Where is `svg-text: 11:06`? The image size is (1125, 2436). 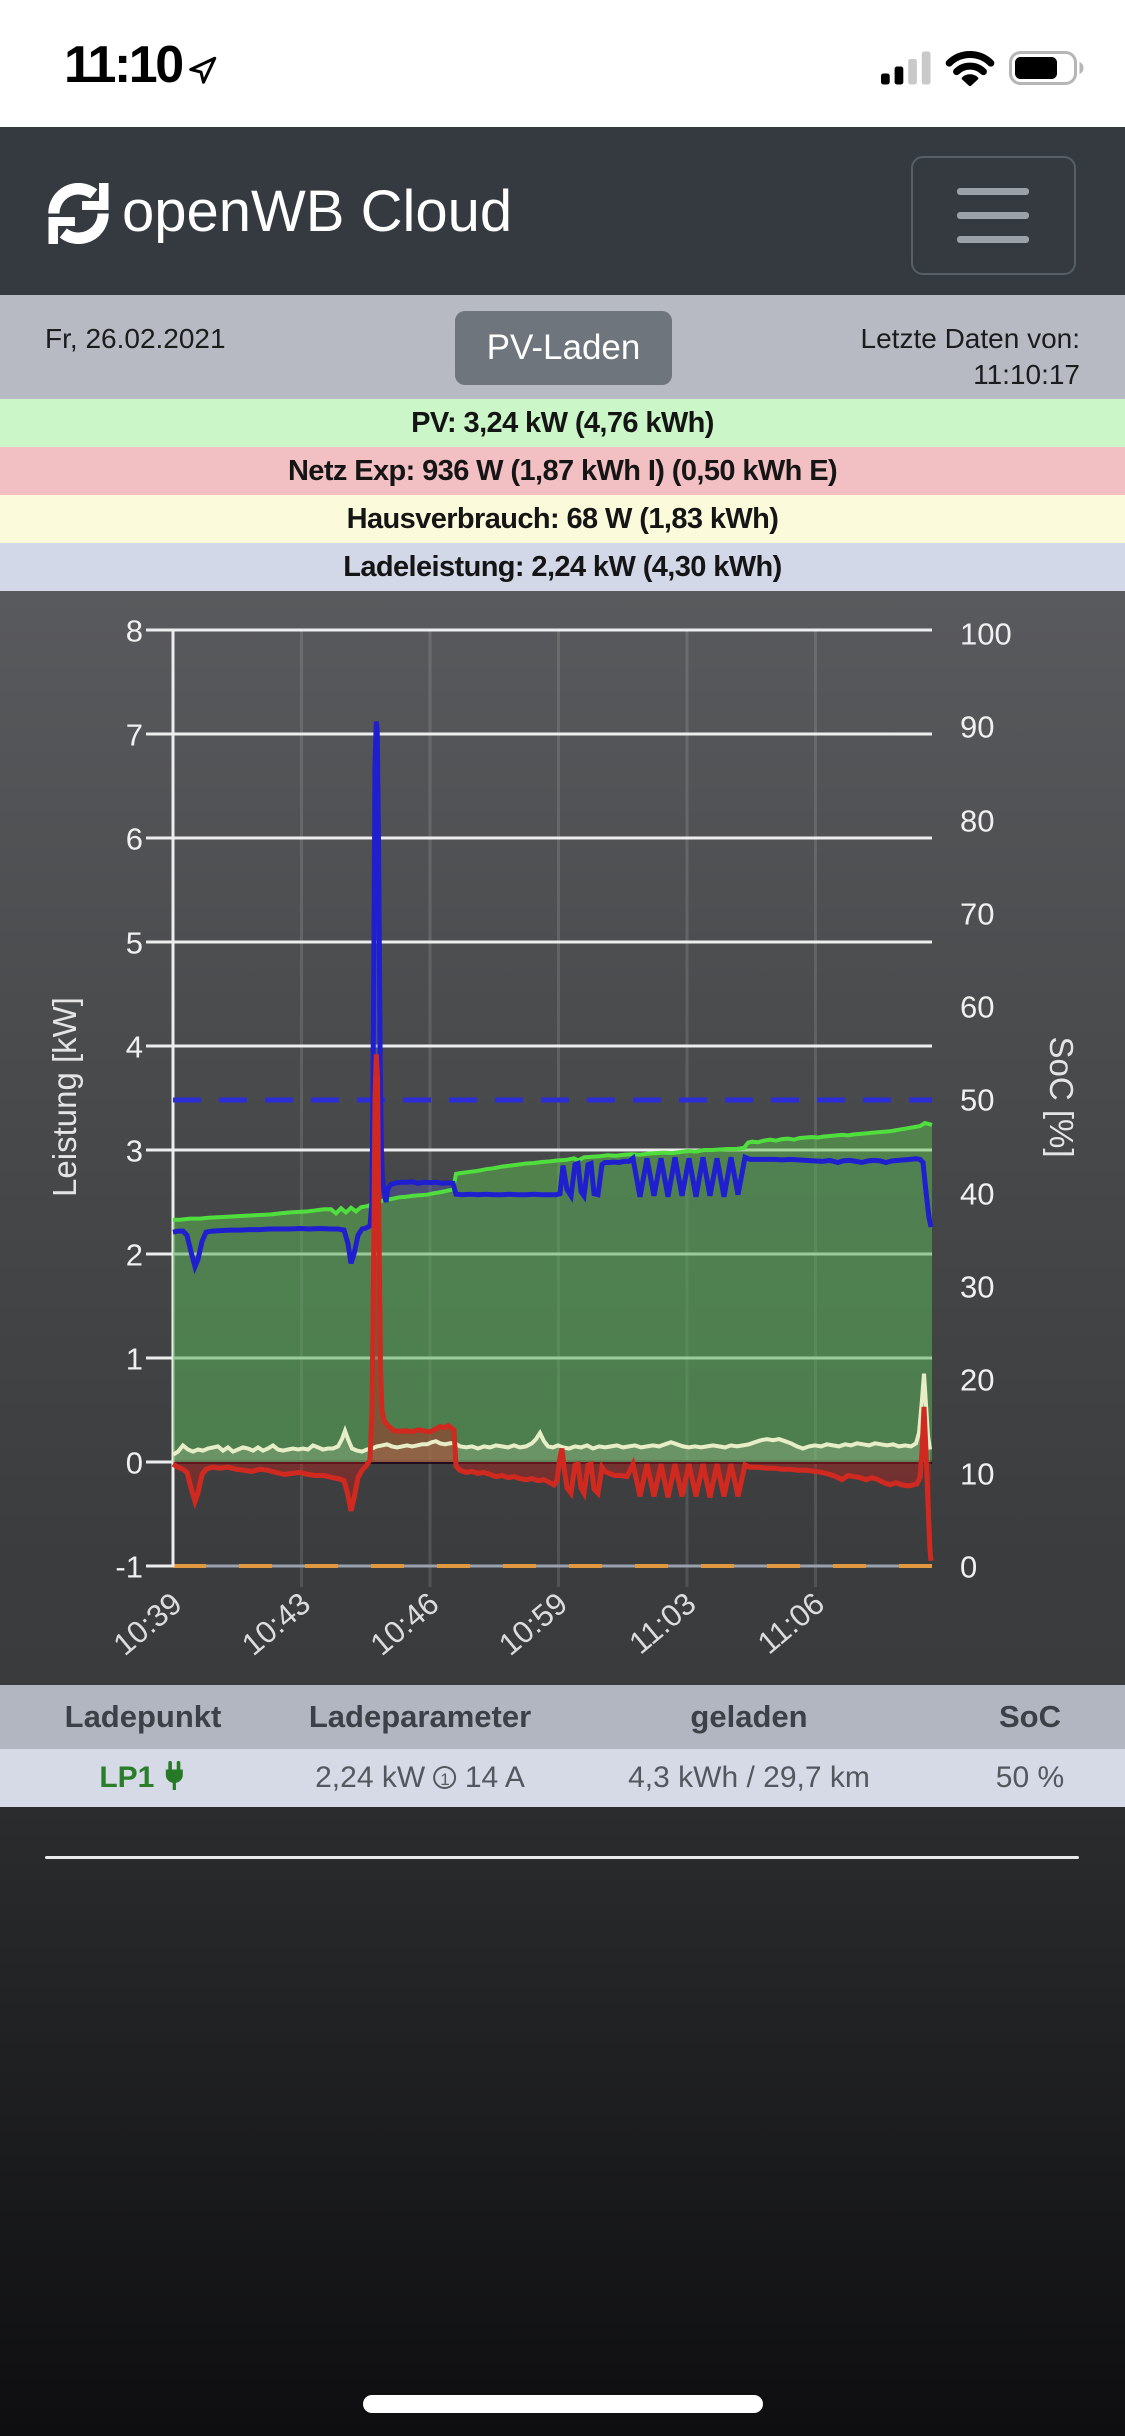 svg-text: 11:06 is located at coordinates (791, 1623).